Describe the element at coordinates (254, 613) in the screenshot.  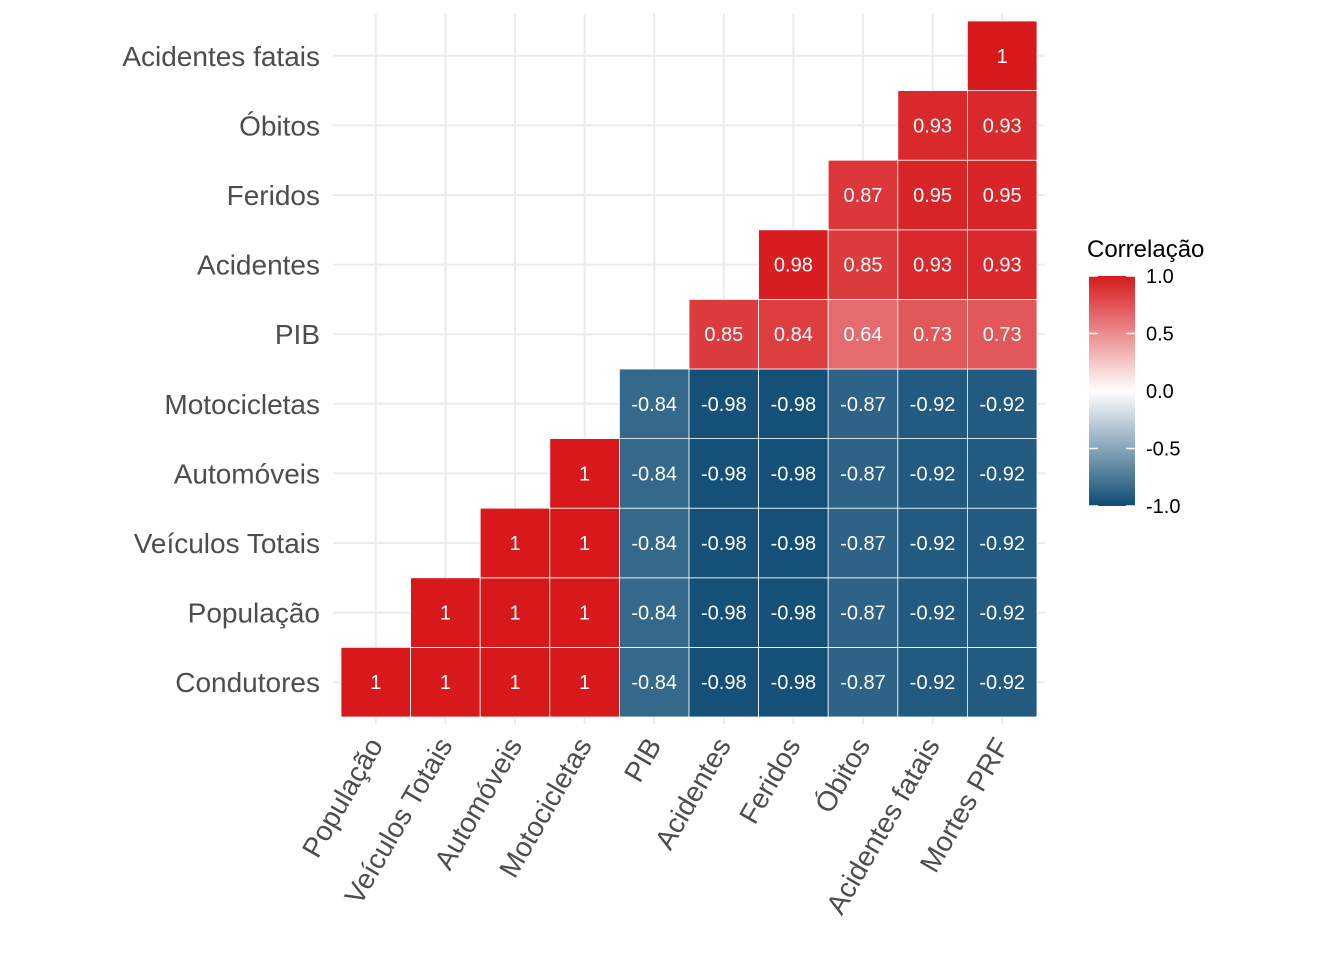
I see `y-tick-label: População` at that location.